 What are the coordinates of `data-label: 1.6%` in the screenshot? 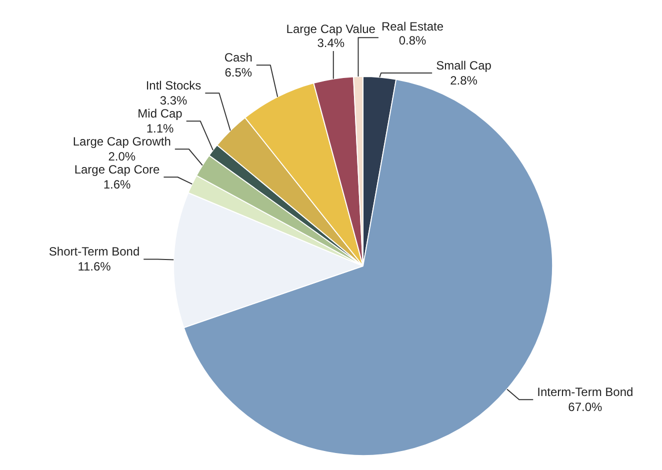 It's located at (117, 184).